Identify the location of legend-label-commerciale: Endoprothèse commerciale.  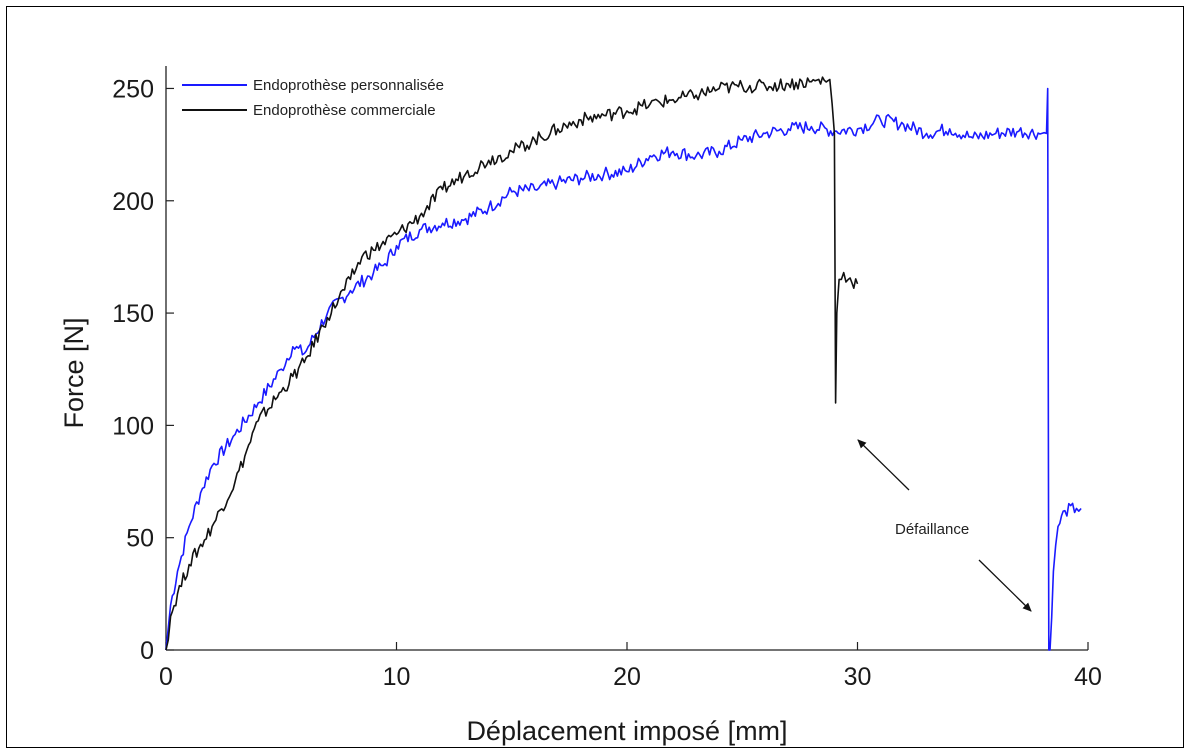
(344, 110).